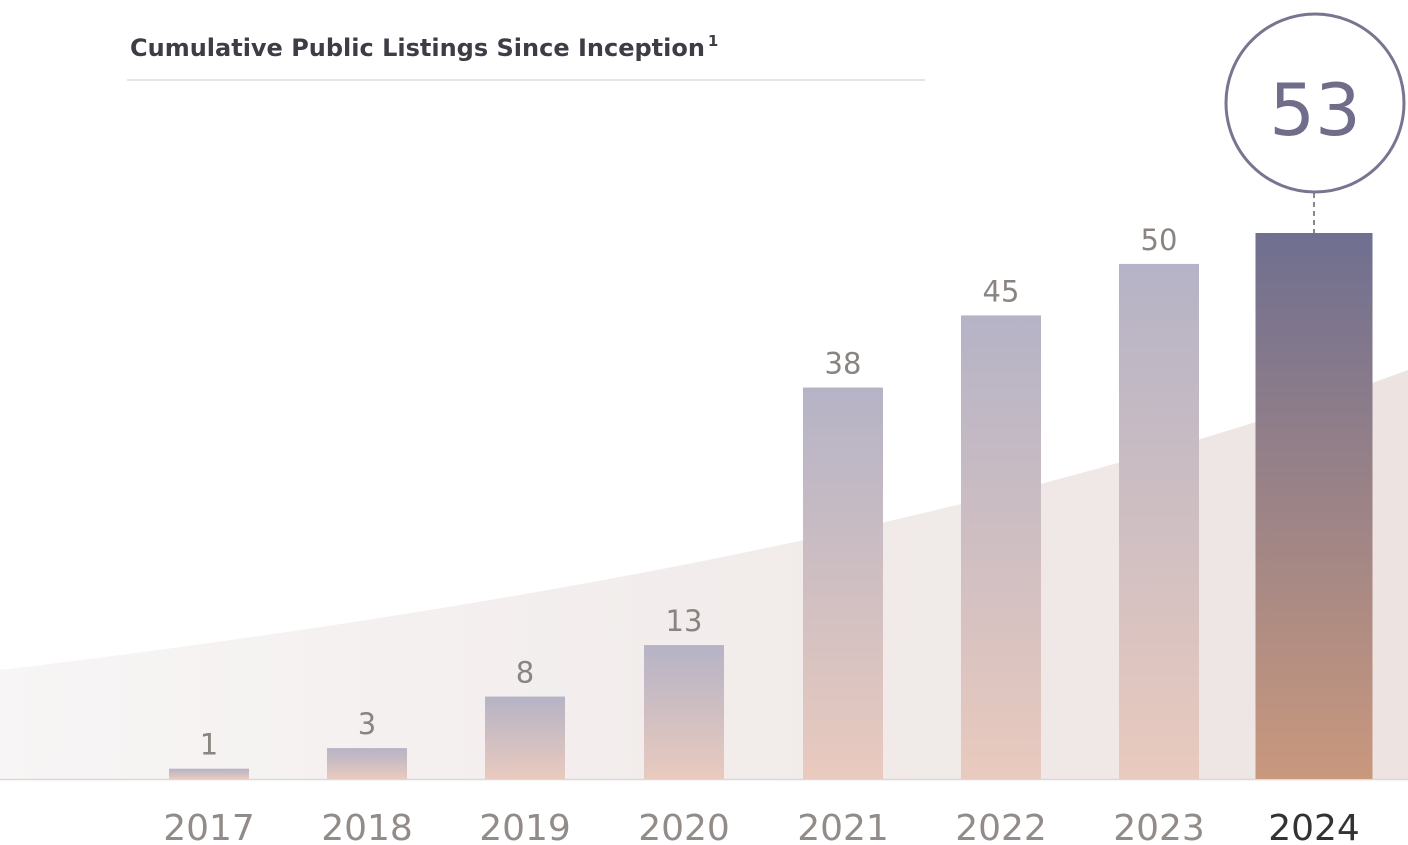 The image size is (1408, 845). What do you see at coordinates (525, 673) in the screenshot?
I see `value-label: 8` at bounding box center [525, 673].